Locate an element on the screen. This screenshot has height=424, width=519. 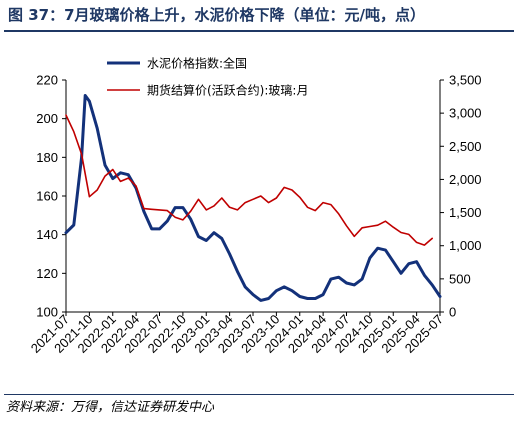
legend-label: 期货结算价(活跃合约):玻璃:月 is located at coordinates (227, 90).